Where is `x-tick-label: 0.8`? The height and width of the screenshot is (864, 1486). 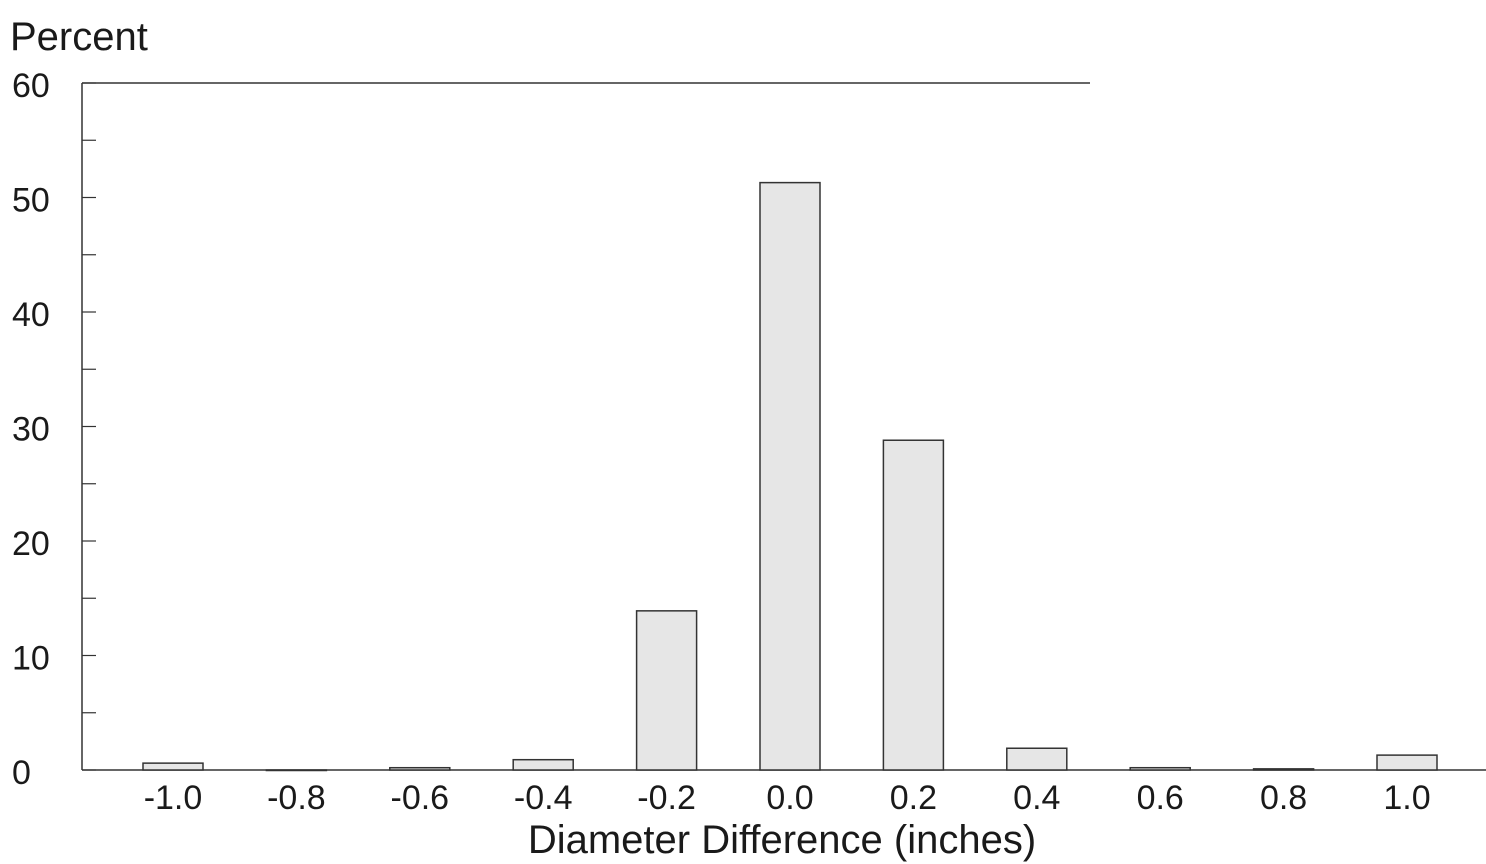 x-tick-label: 0.8 is located at coordinates (1283, 798).